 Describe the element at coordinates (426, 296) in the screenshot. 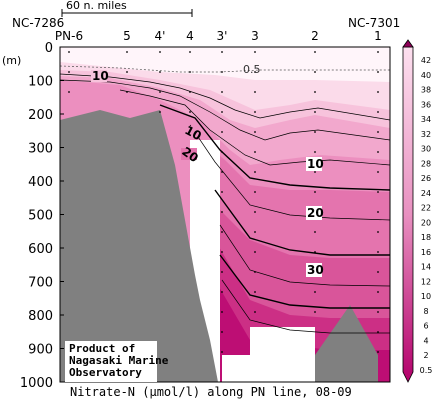

I see `colorbar-label: 10` at that location.